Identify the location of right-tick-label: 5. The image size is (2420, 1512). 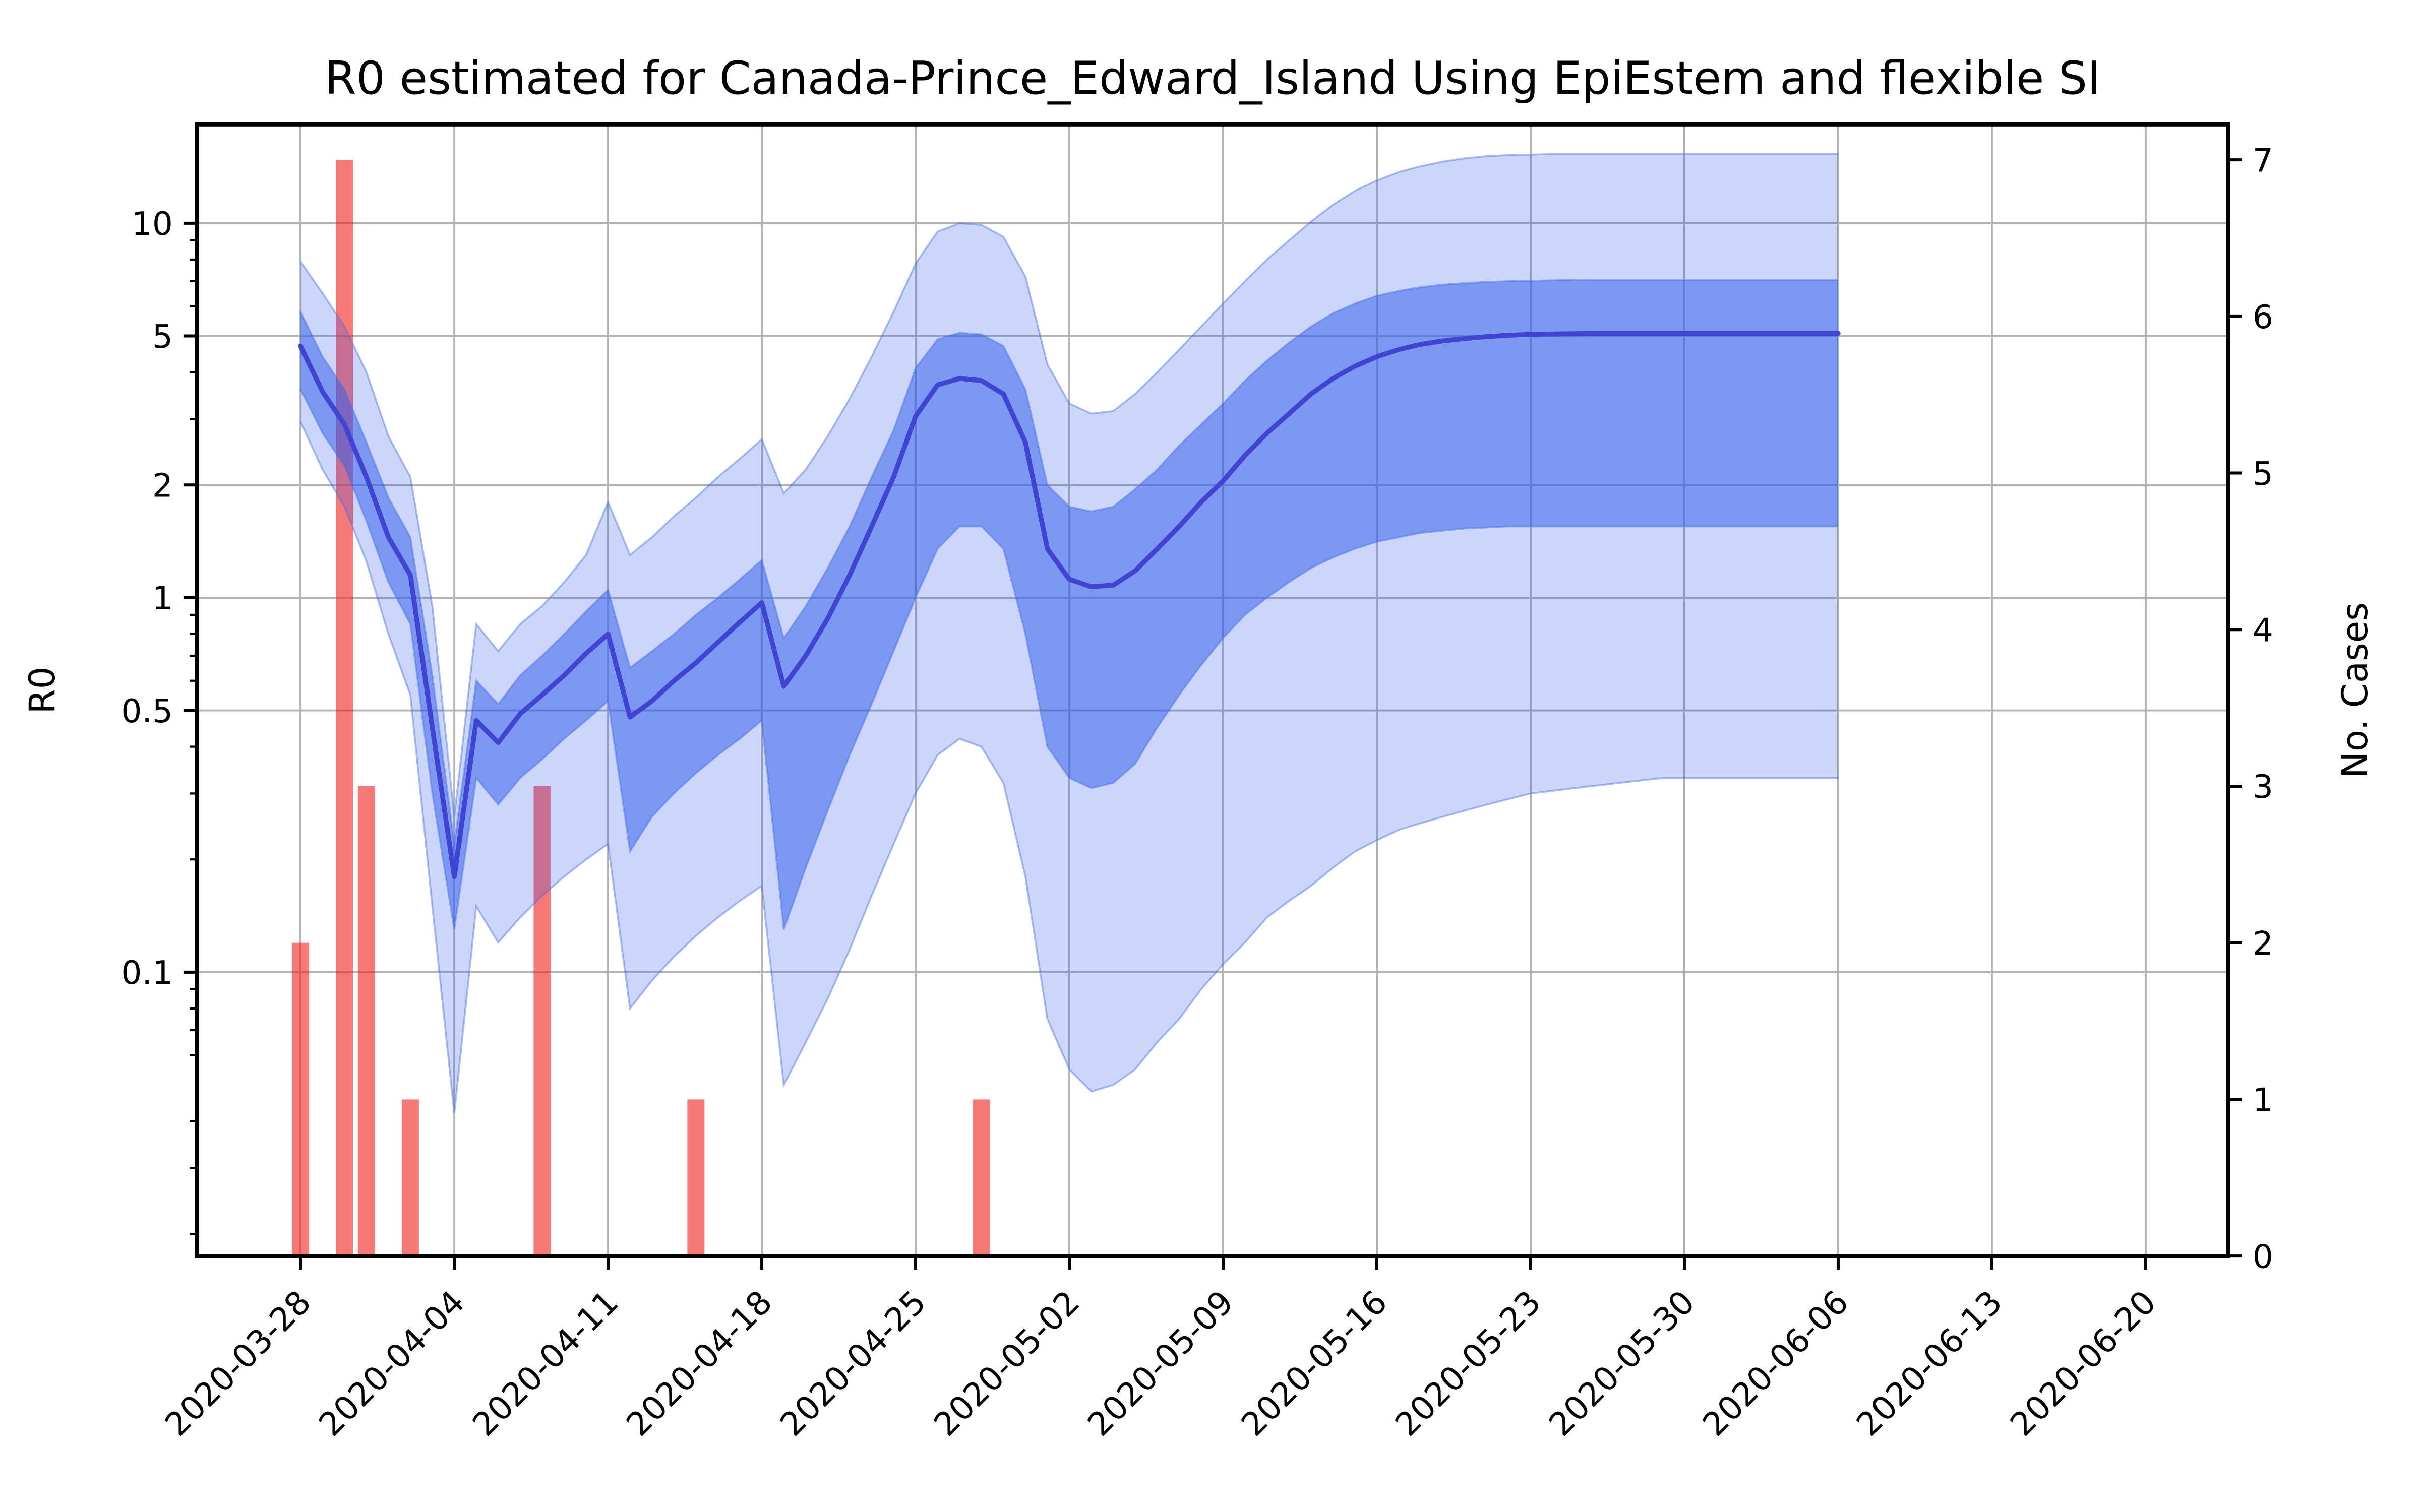
(2263, 474).